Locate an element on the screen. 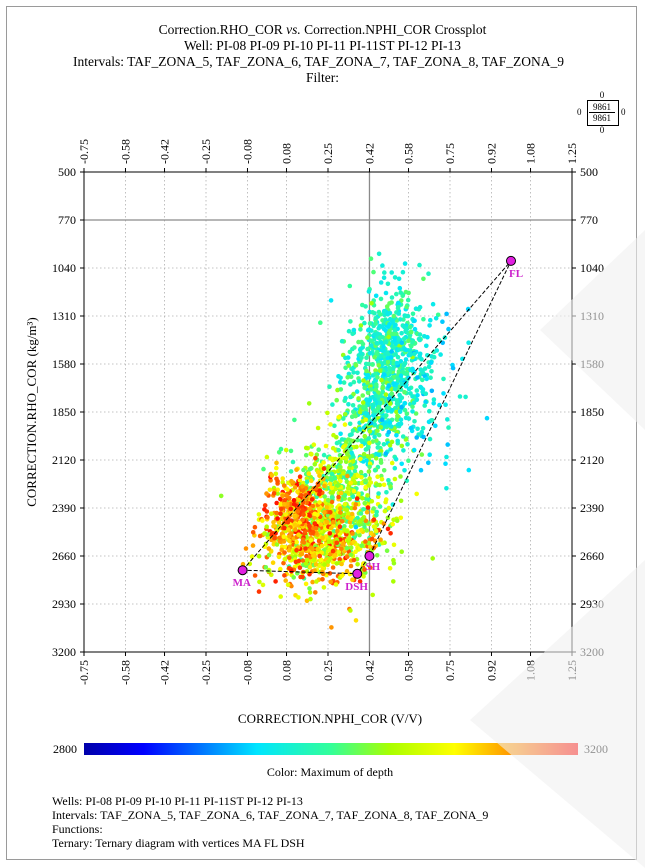 The image size is (645, 868). ternary-vertex-label: SH is located at coordinates (372, 567).